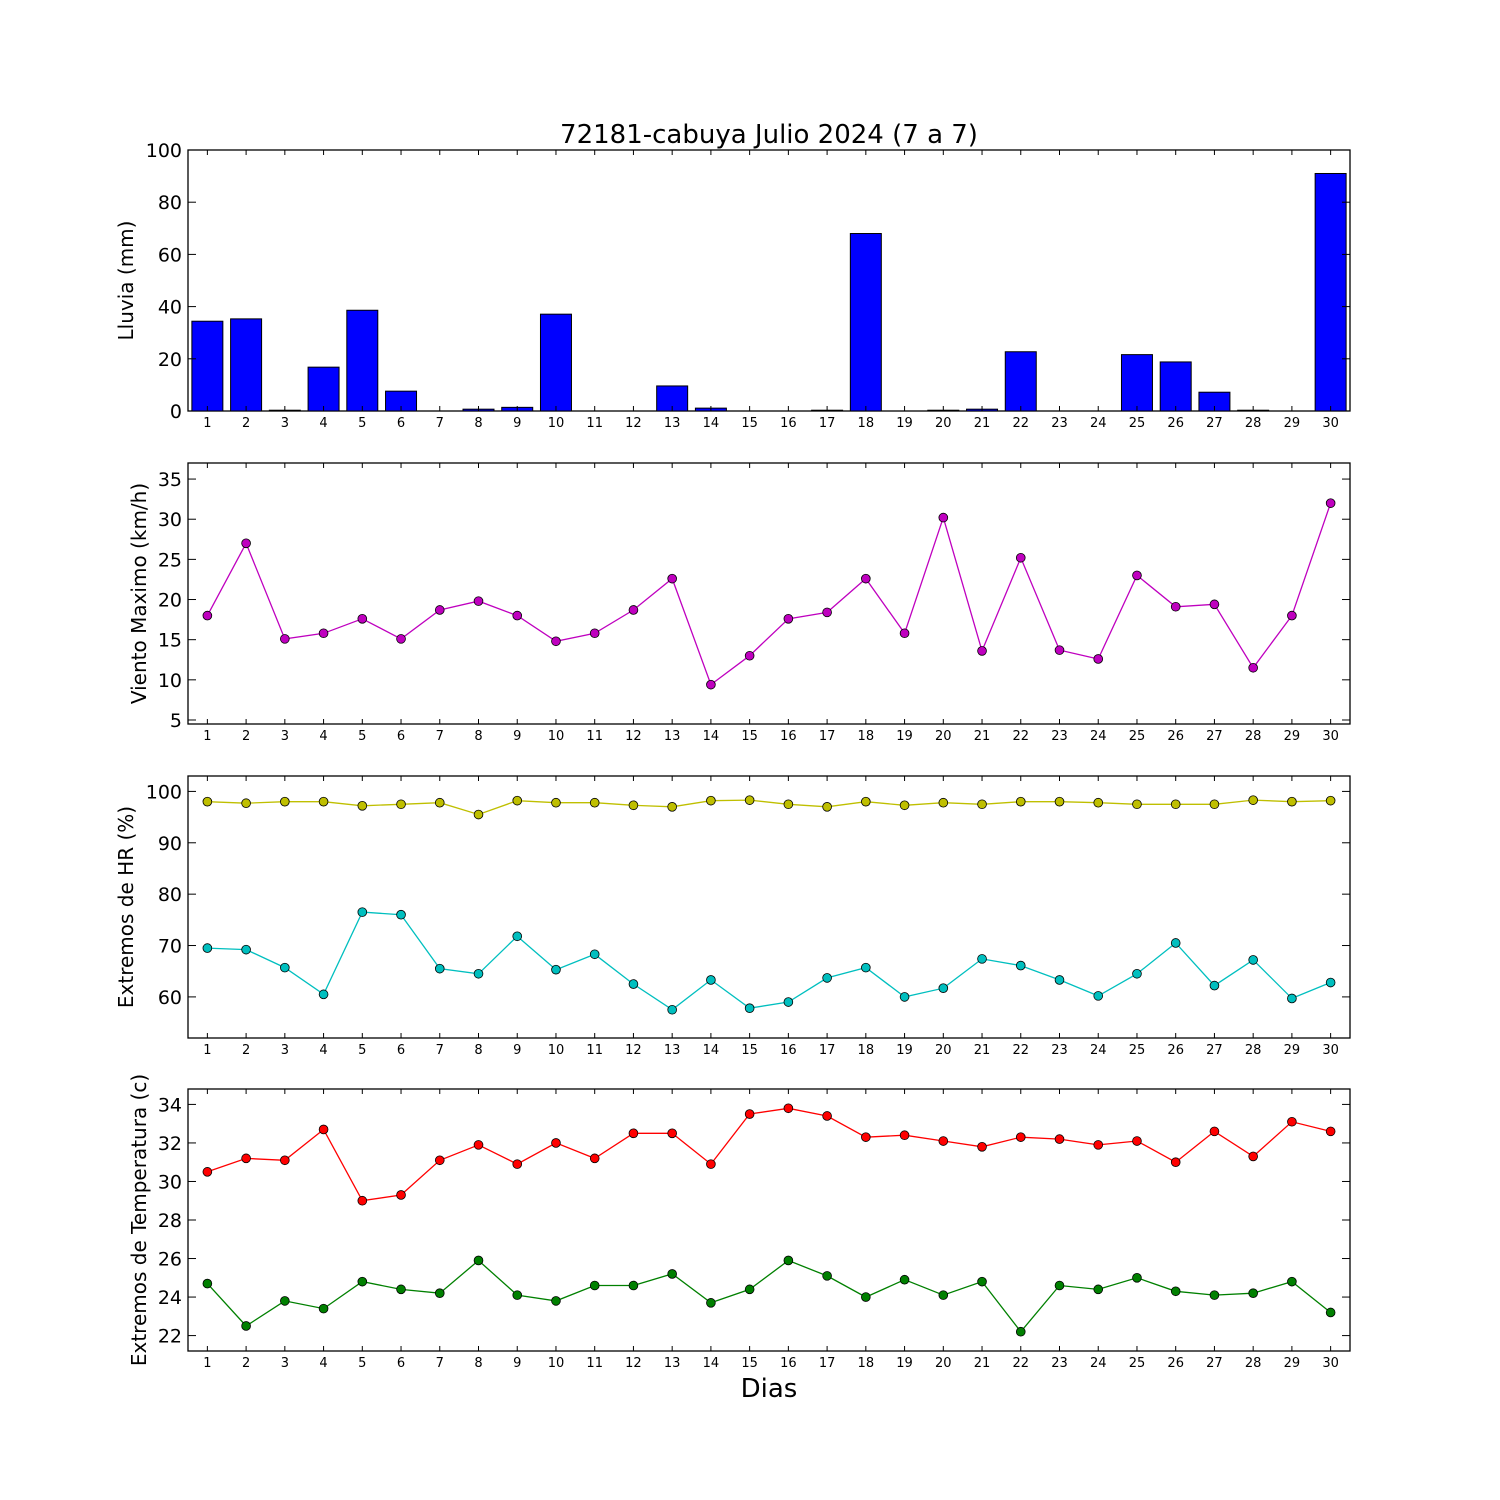 Image resolution: width=1500 pixels, height=1500 pixels. Describe the element at coordinates (362, 1050) in the screenshot. I see `x-tick-label: 5` at that location.